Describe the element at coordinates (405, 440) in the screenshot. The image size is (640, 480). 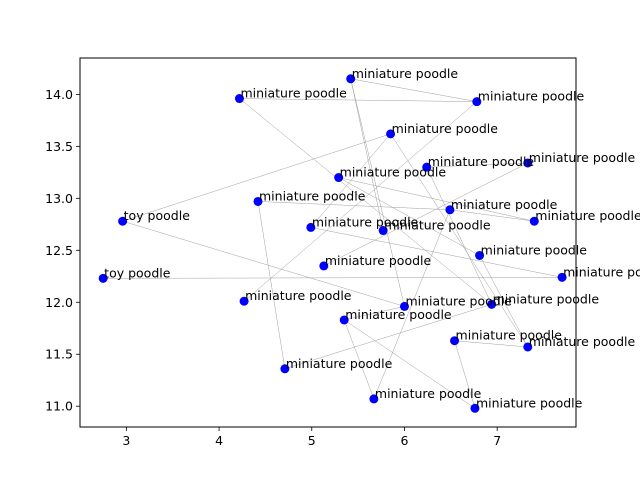
I see `x-tick-label: 6` at that location.